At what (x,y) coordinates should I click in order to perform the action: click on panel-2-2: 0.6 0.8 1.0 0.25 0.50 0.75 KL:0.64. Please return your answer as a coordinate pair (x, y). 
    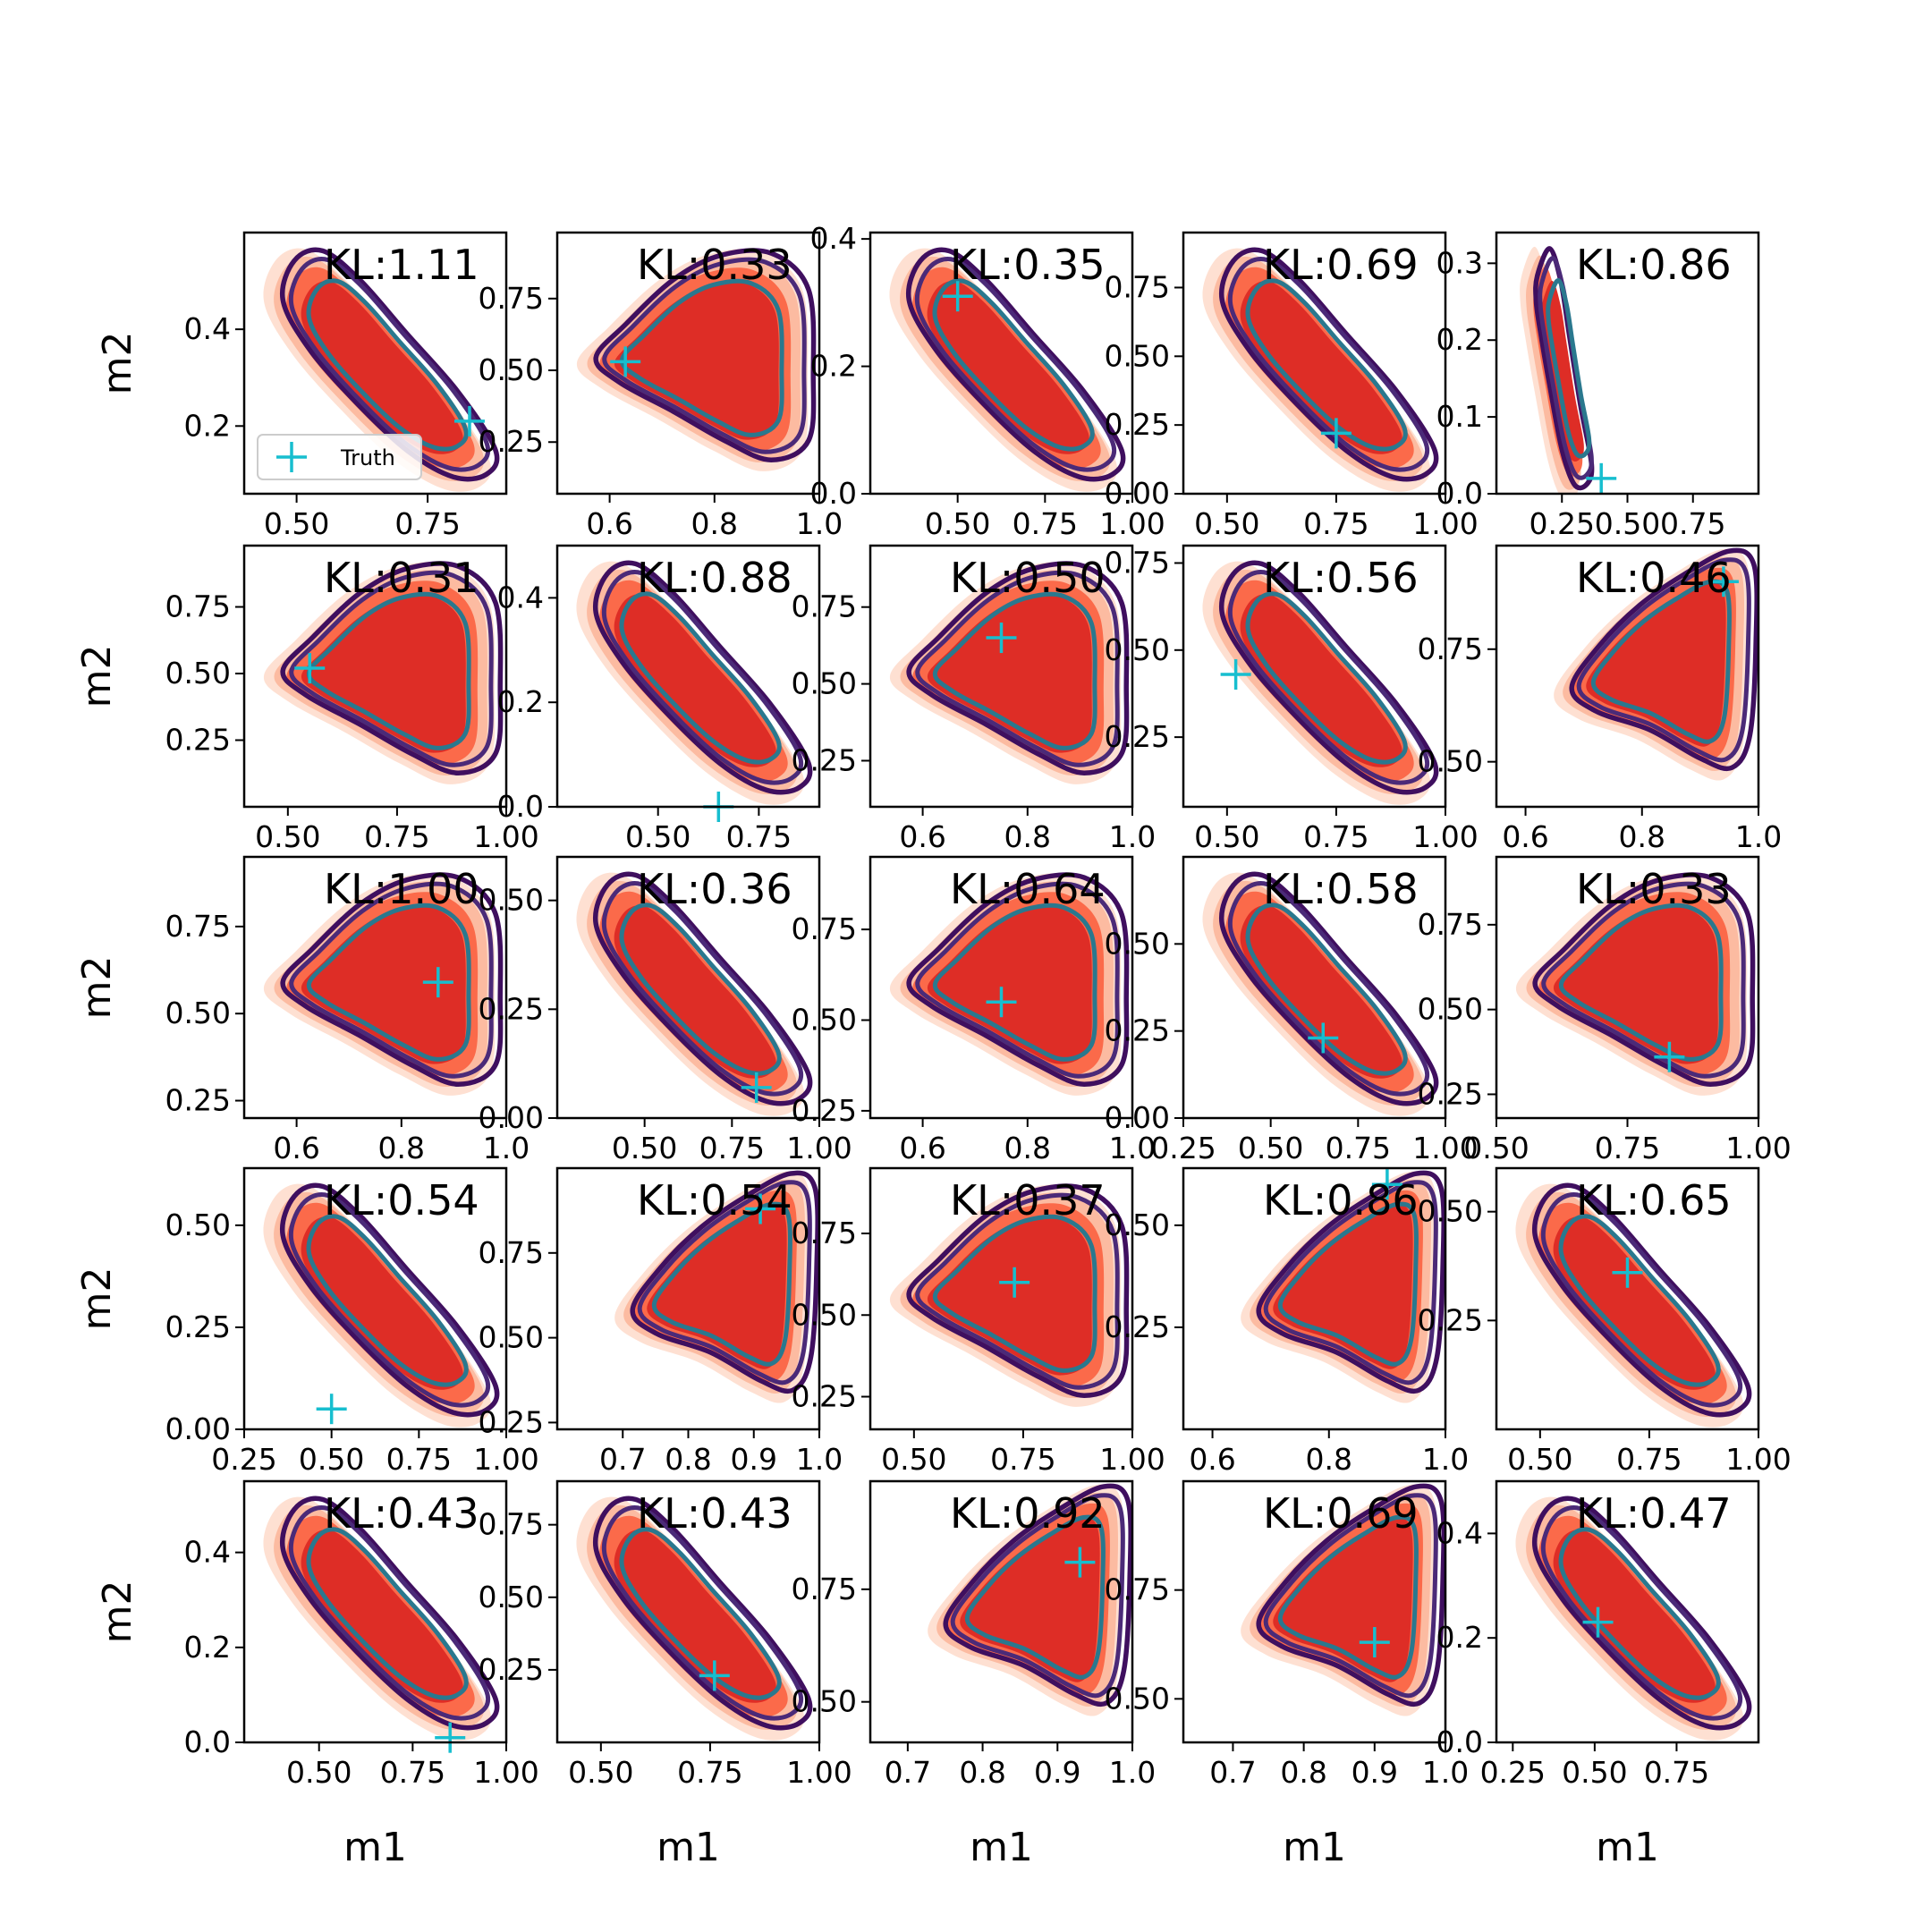
    Looking at the image, I should click on (974, 1010).